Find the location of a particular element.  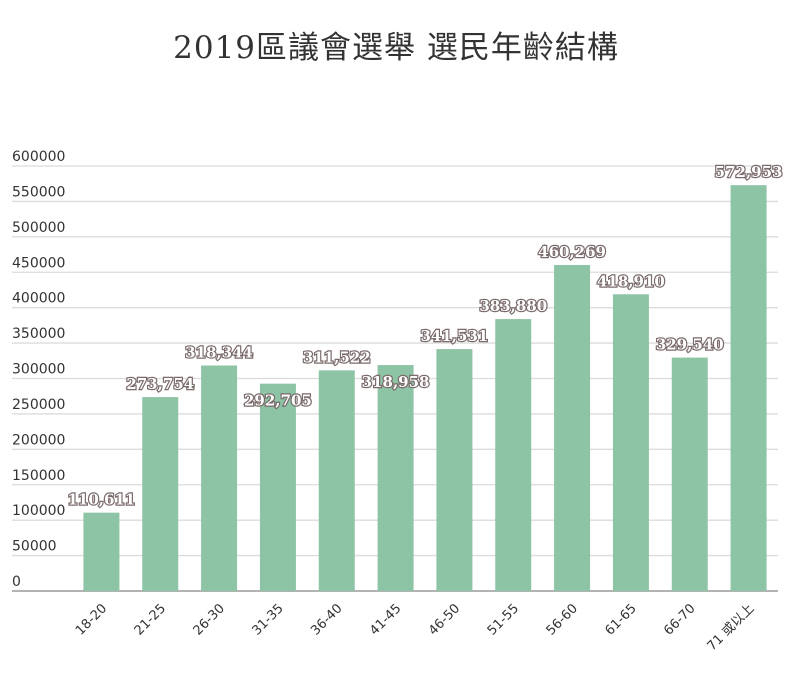

y-tick-label: 0 is located at coordinates (16, 582).